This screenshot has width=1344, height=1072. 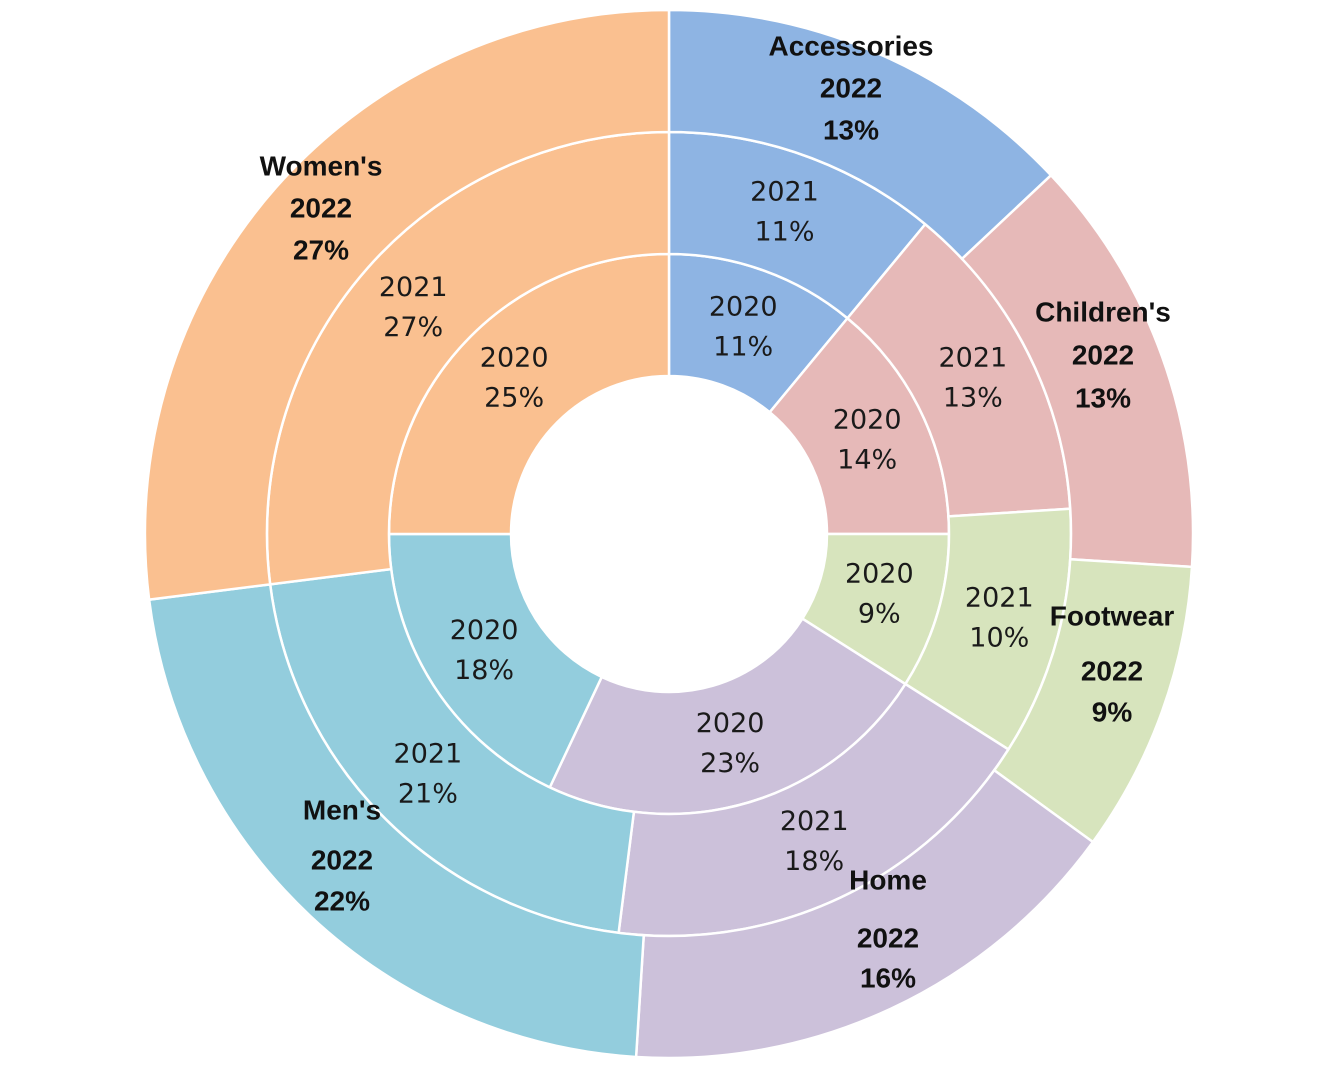 I want to click on label-2021-footwear-year: 2021, so click(x=999, y=597).